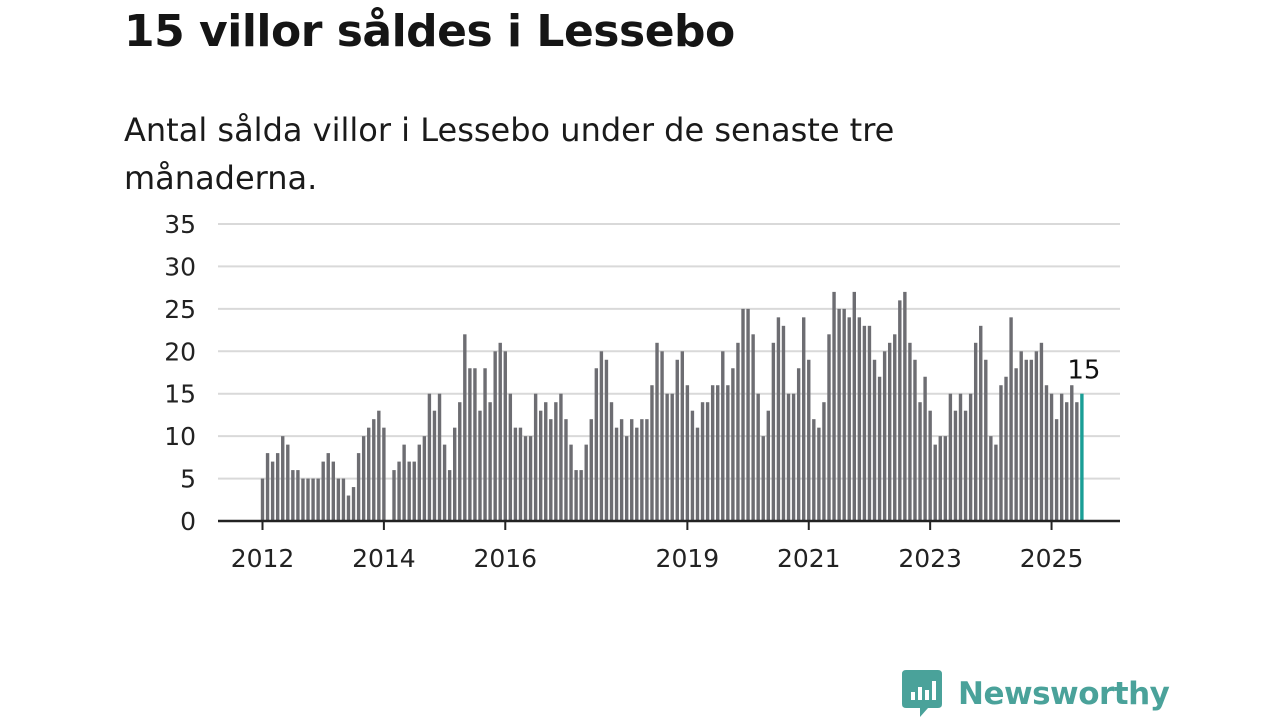 The height and width of the screenshot is (720, 1280). Describe the element at coordinates (263, 558) in the screenshot. I see `x-tick-label: 2012` at that location.